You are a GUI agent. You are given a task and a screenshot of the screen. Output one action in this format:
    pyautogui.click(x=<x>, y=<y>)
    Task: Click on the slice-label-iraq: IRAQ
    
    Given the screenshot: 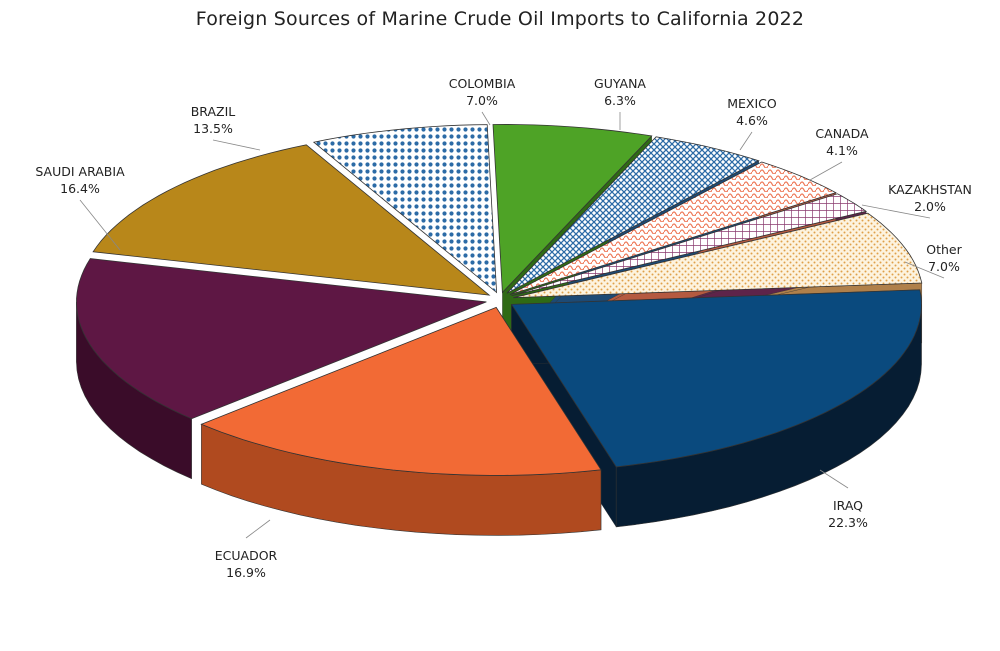 What is the action you would take?
    pyautogui.click(x=848, y=505)
    